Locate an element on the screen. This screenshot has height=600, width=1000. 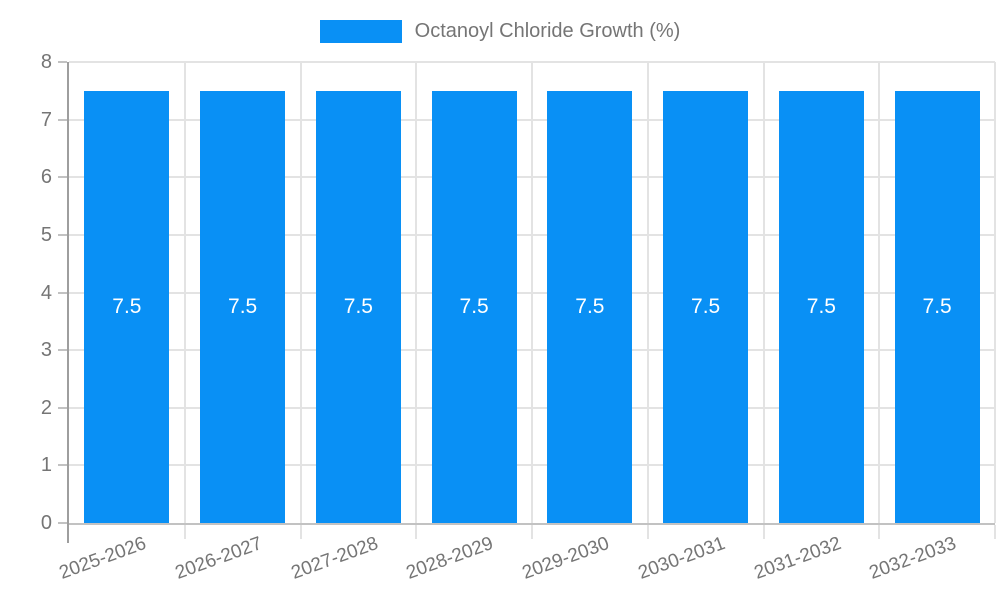
chart-legend: Octanoyl Chloride Growth (%) is located at coordinates (500, 31).